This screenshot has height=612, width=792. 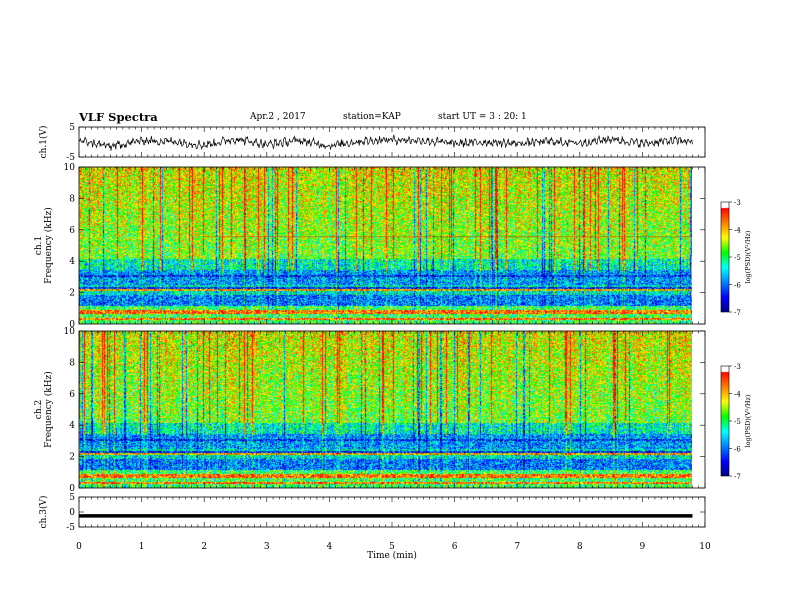 I want to click on y-axis-label: ch.2, so click(x=39, y=409).